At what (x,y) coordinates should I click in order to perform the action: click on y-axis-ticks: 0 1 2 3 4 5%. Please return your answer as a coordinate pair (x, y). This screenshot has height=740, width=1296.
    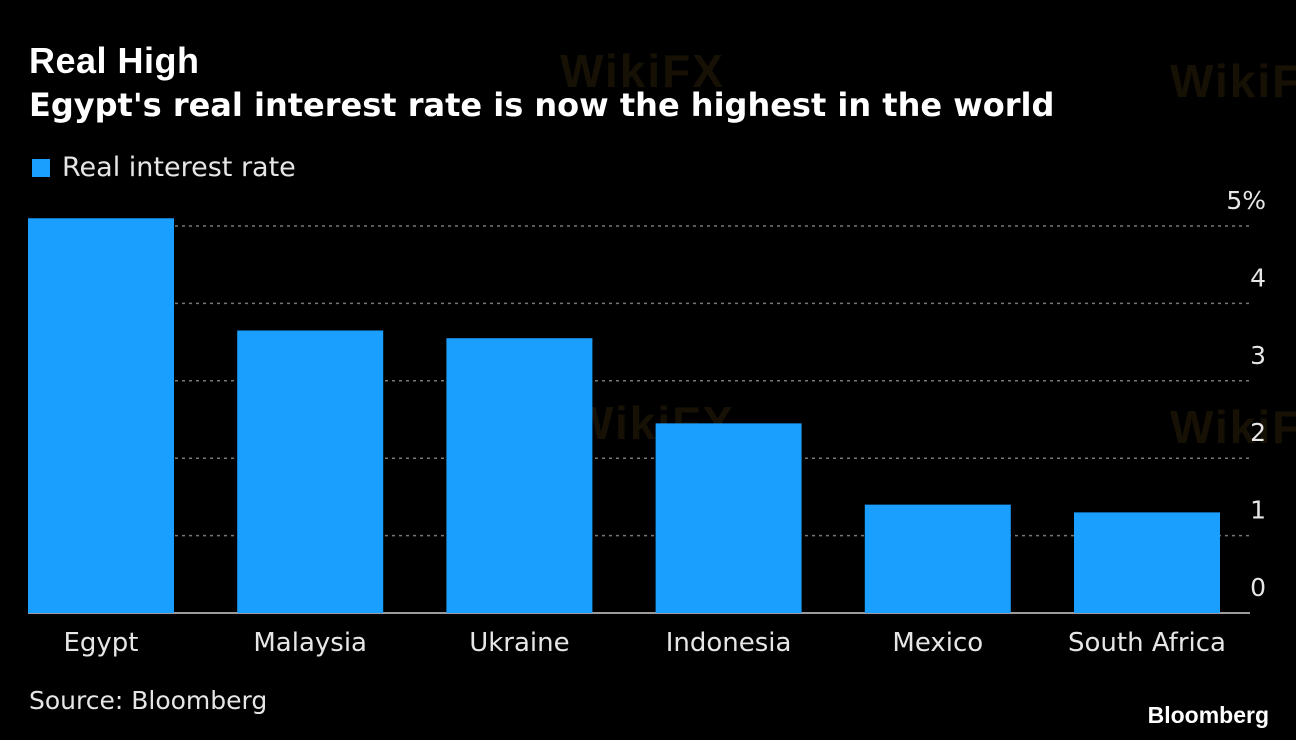
    Looking at the image, I should click on (1246, 394).